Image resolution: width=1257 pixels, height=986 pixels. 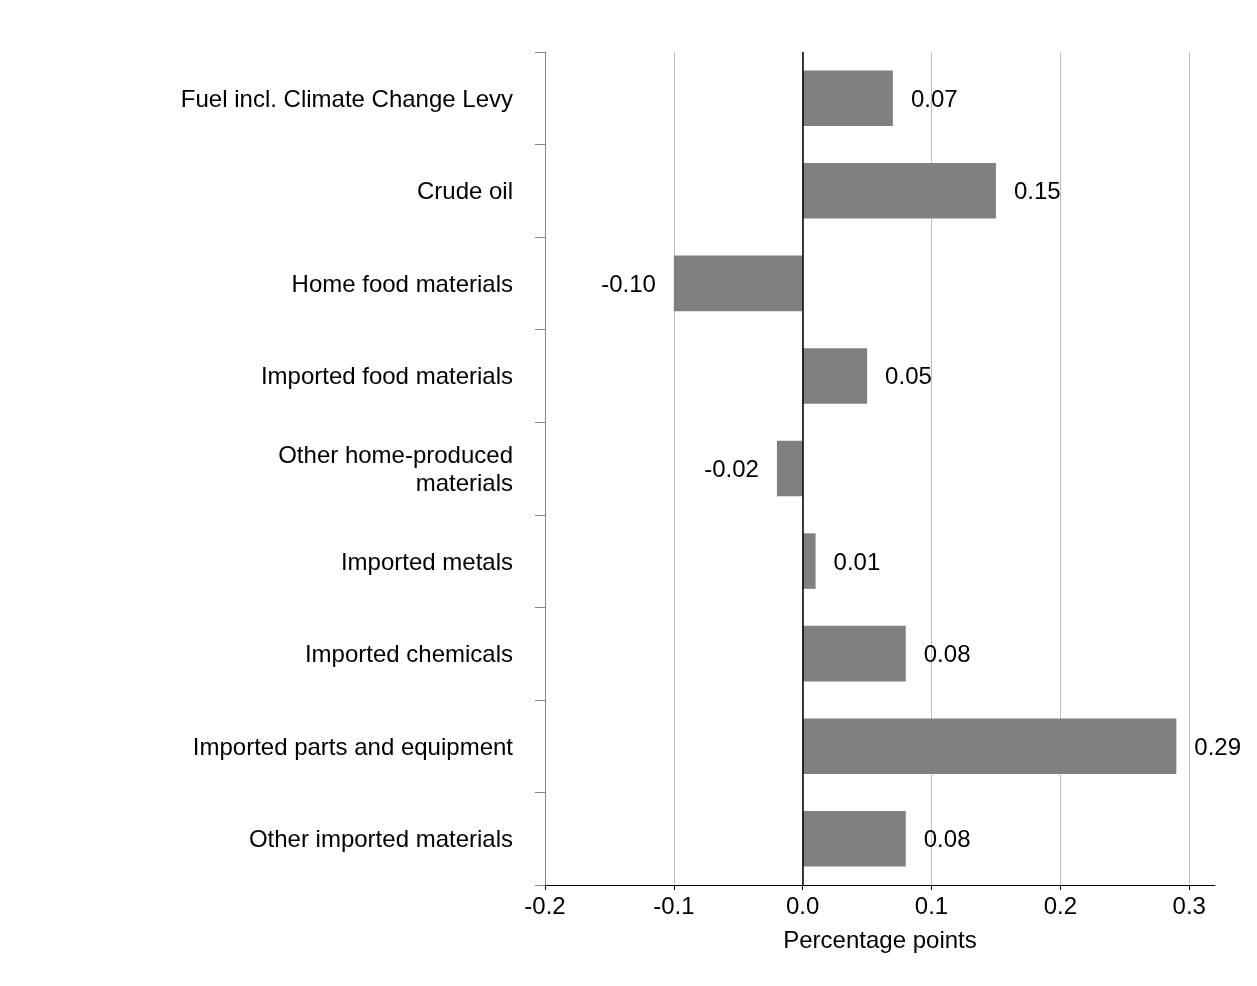 What do you see at coordinates (1189, 905) in the screenshot?
I see `x-tick-label: 0.3` at bounding box center [1189, 905].